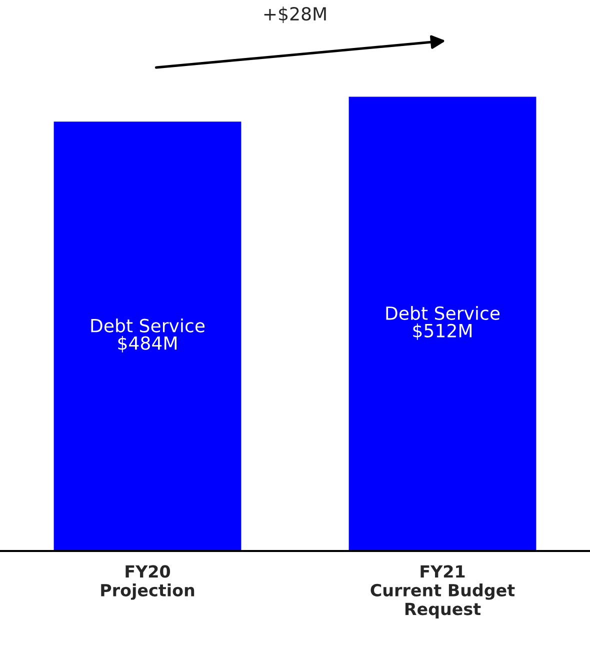 The image size is (590, 651). I want to click on text: Debt Service, so click(148, 325).